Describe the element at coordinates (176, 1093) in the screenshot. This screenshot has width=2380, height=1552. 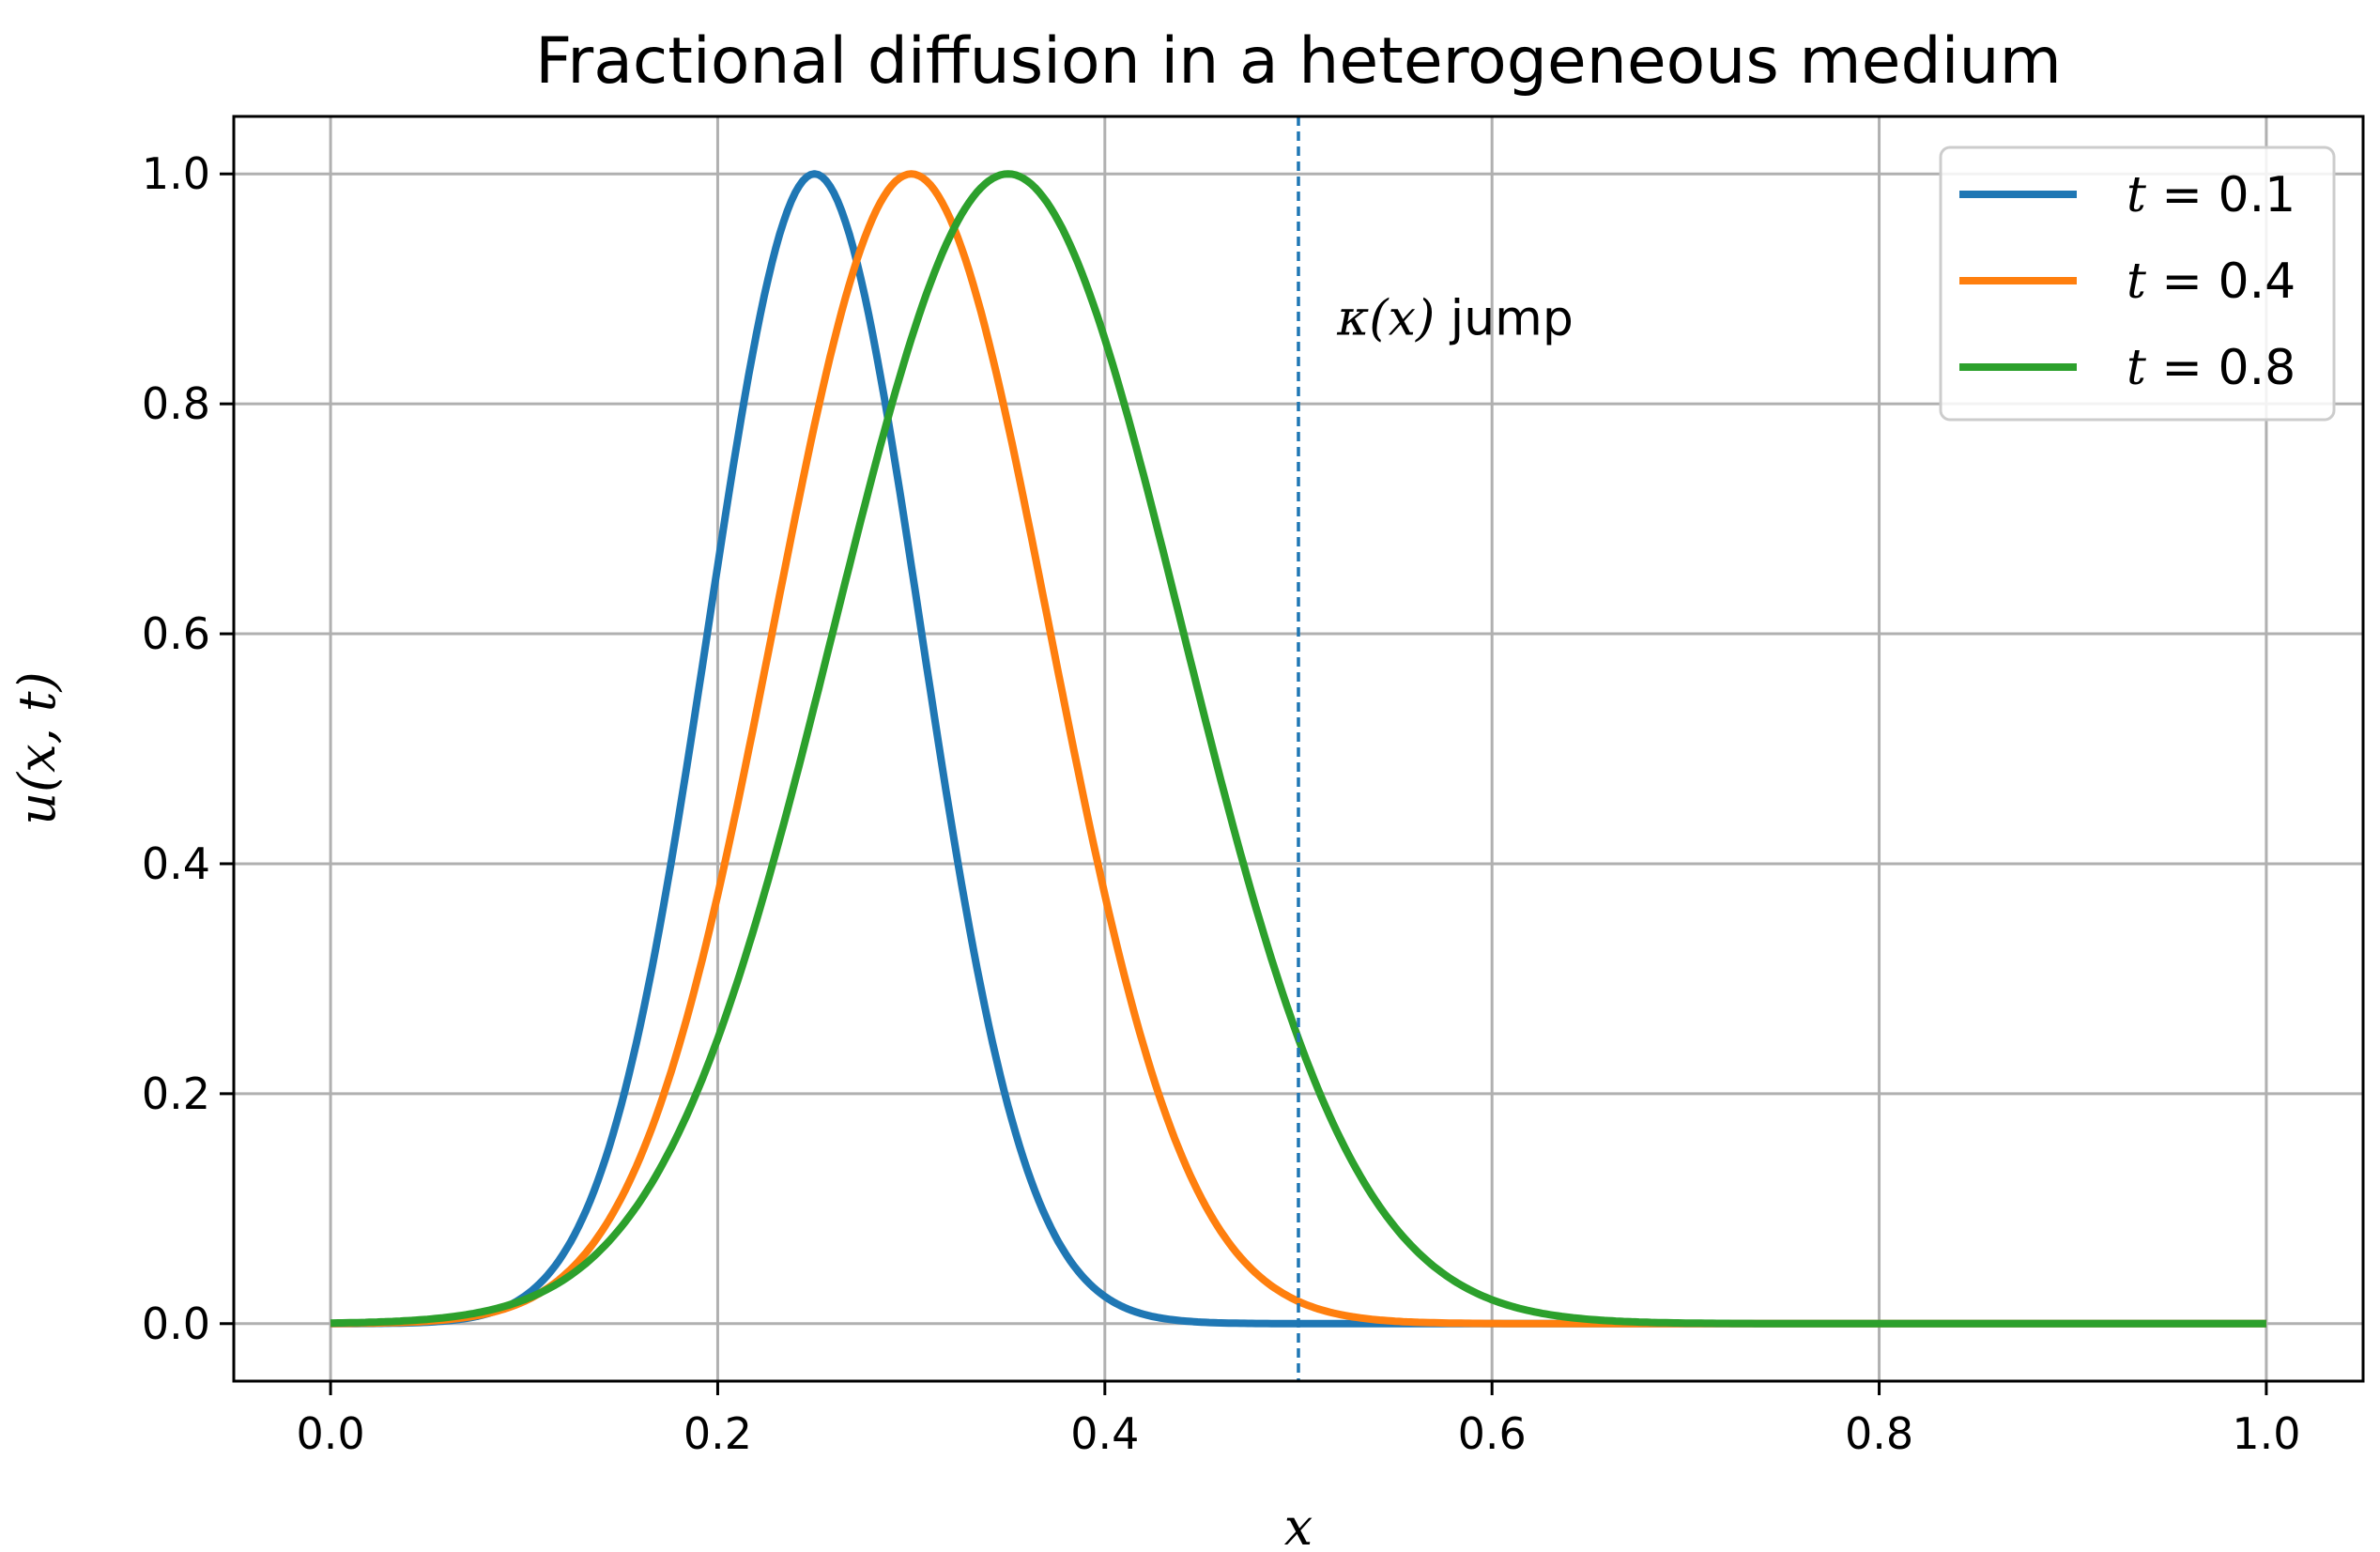
I see `y-tick-label: 0.2` at that location.